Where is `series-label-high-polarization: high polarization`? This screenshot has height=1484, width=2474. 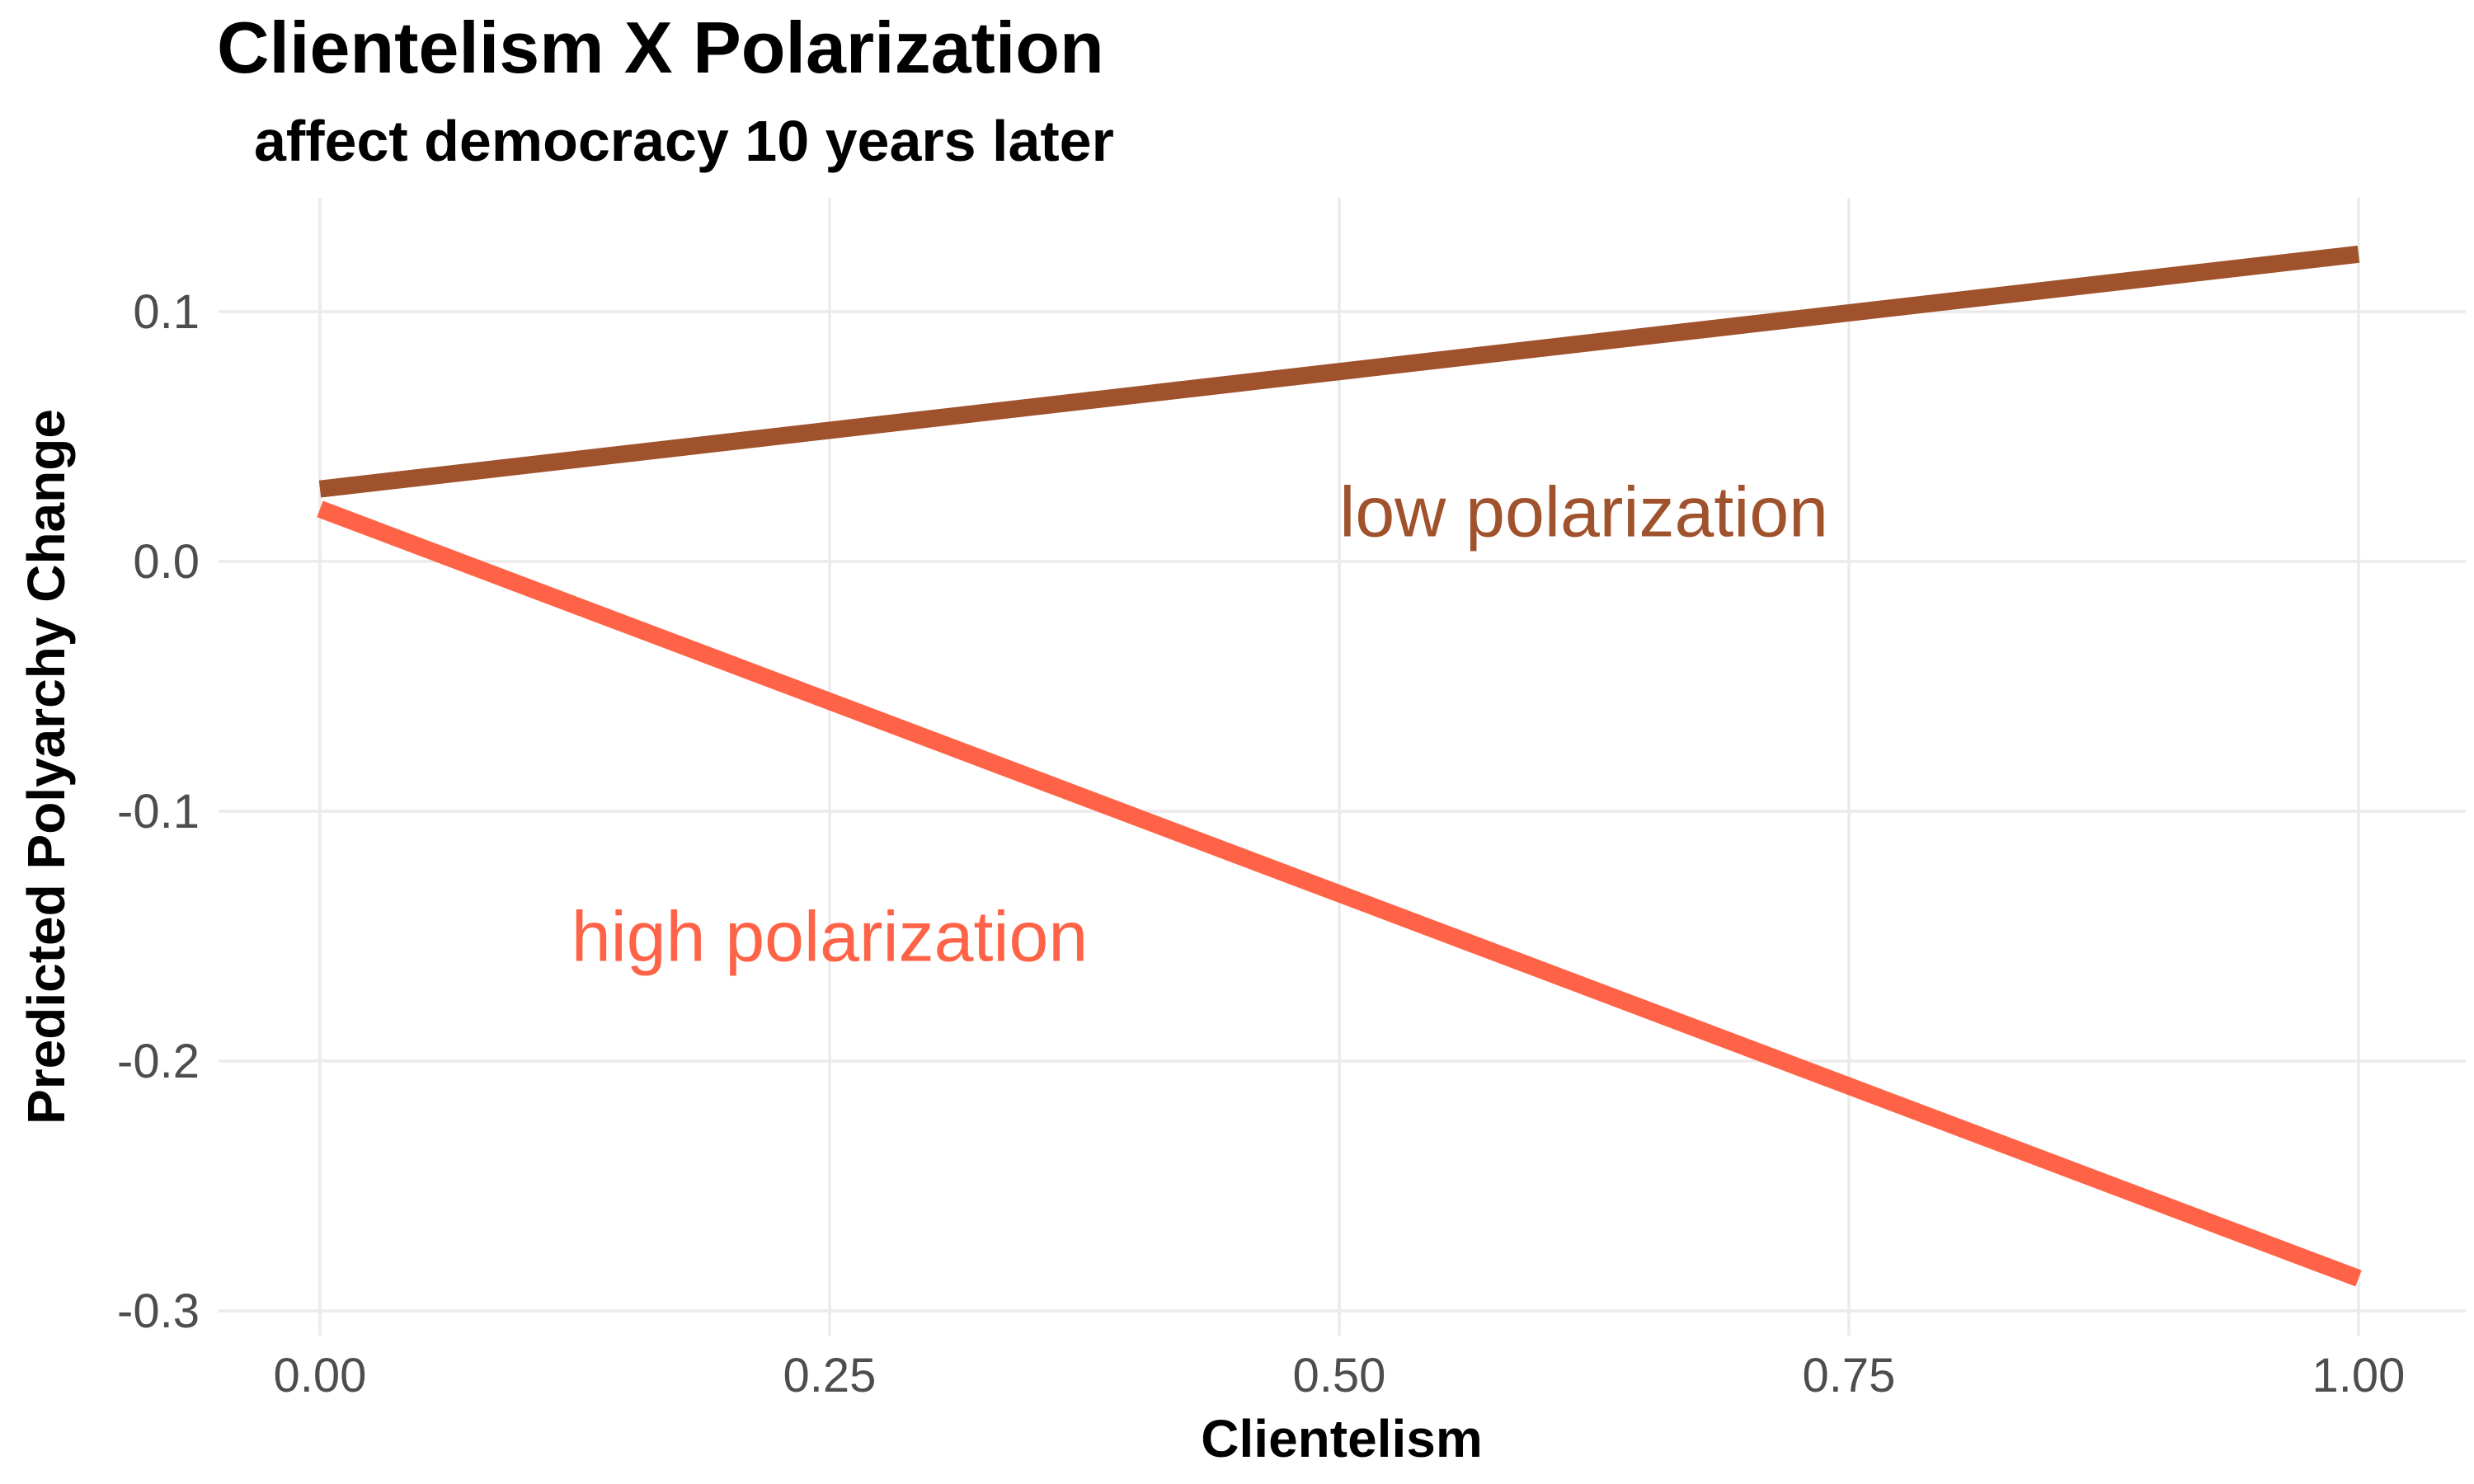 series-label-high-polarization: high polarization is located at coordinates (829, 937).